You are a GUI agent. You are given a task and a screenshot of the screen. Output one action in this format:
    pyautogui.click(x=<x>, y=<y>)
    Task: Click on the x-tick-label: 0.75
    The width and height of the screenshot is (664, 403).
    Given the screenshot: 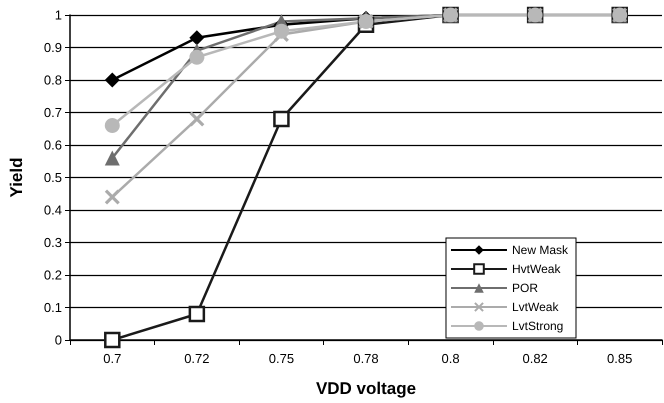 What is the action you would take?
    pyautogui.click(x=281, y=358)
    